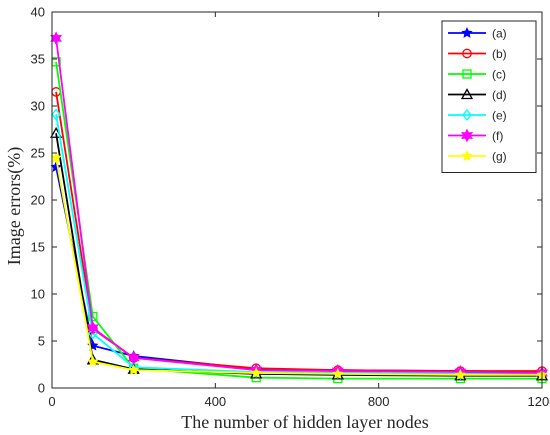  What do you see at coordinates (51, 401) in the screenshot?
I see `x-tick-label: 0` at bounding box center [51, 401].